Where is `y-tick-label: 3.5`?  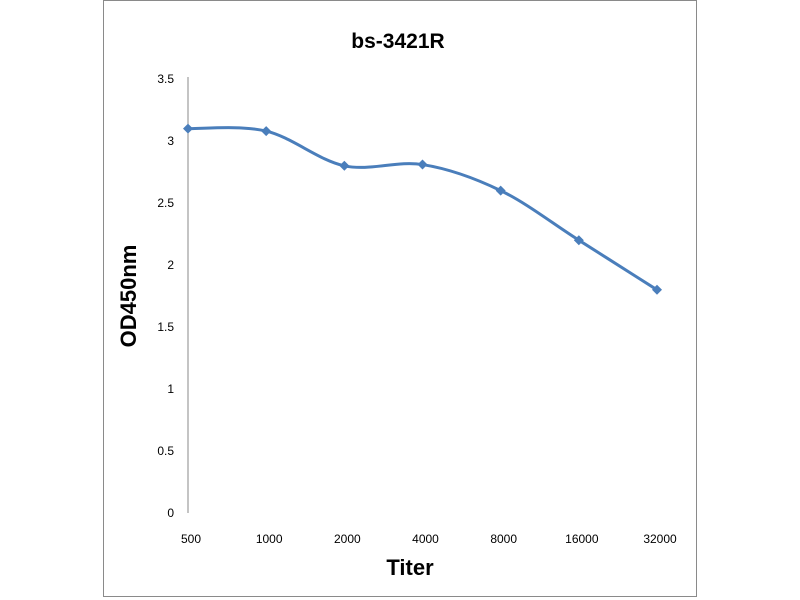
y-tick-label: 3.5 is located at coordinates (165, 79).